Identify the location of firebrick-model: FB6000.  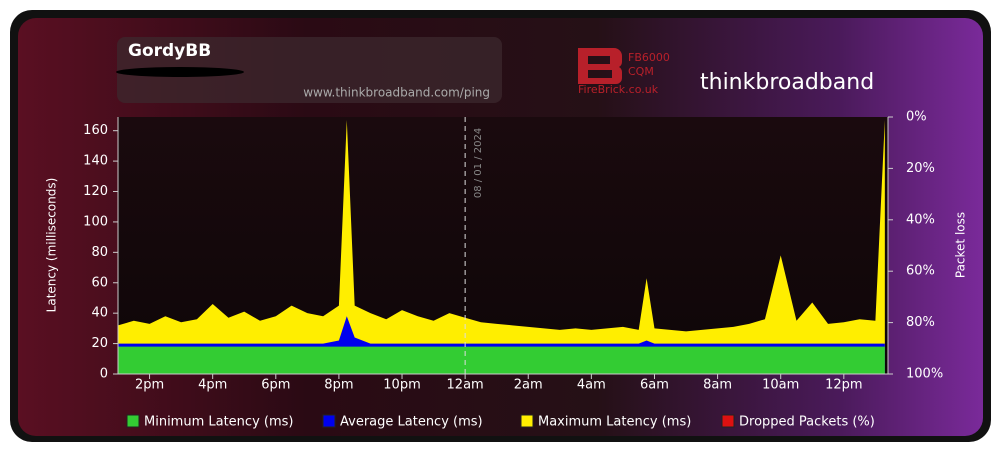
(649, 57).